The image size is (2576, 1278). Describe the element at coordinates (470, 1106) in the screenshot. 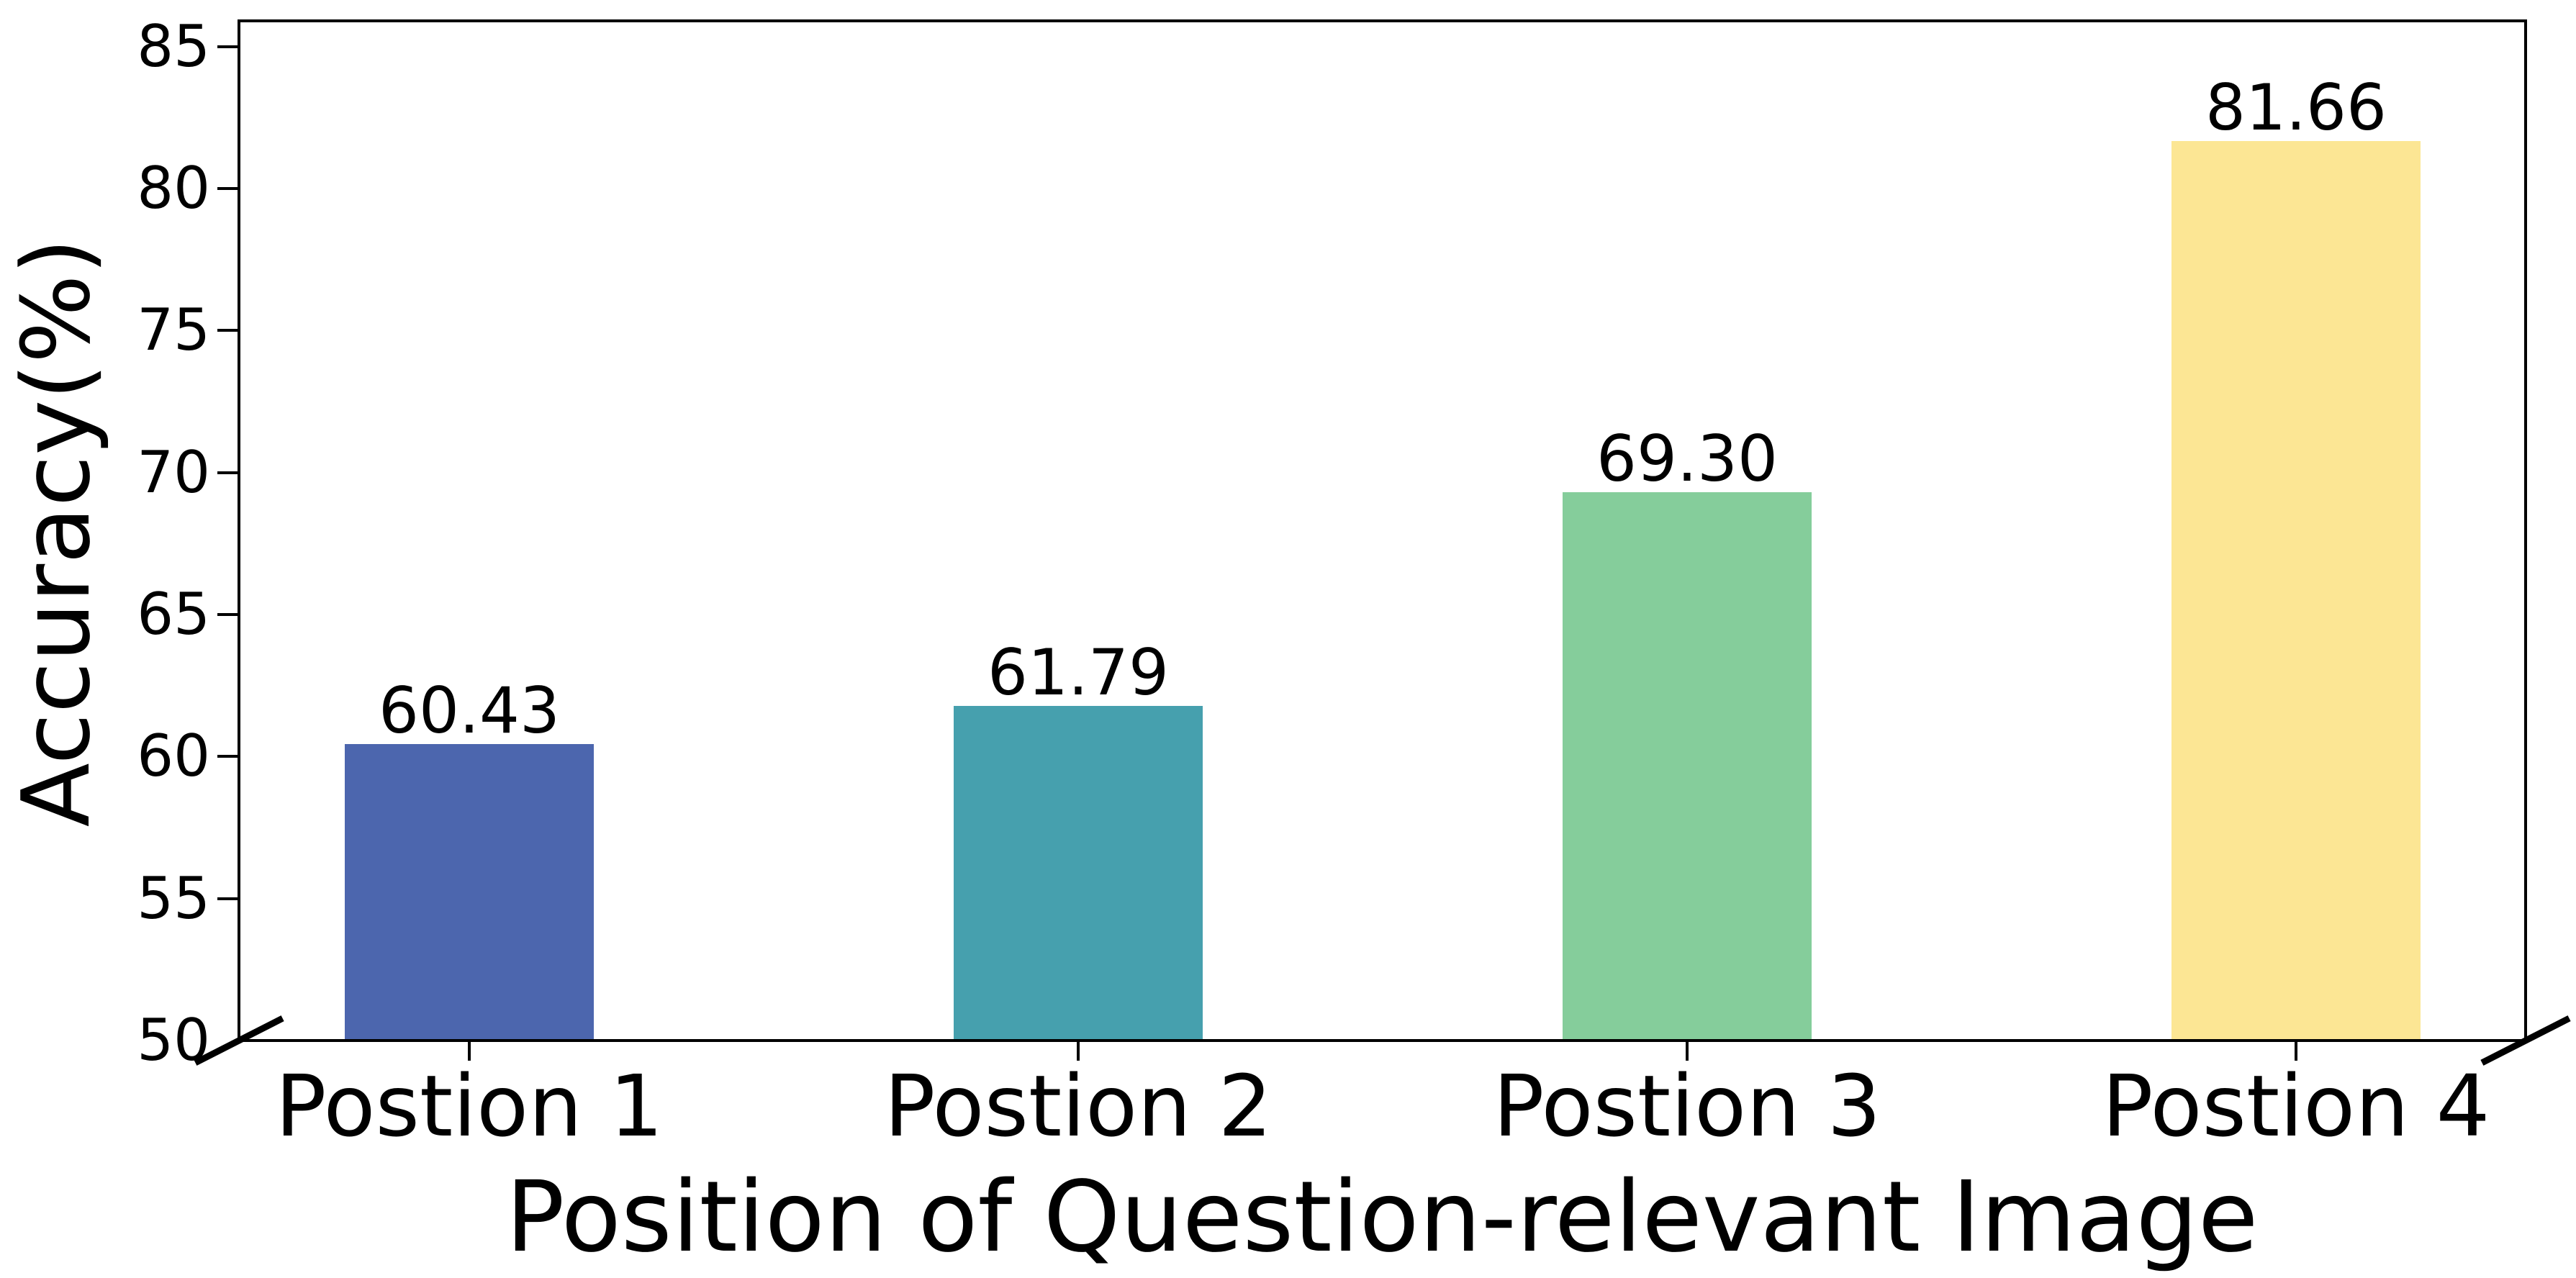

I see `x-tick-label: Postion 1` at that location.